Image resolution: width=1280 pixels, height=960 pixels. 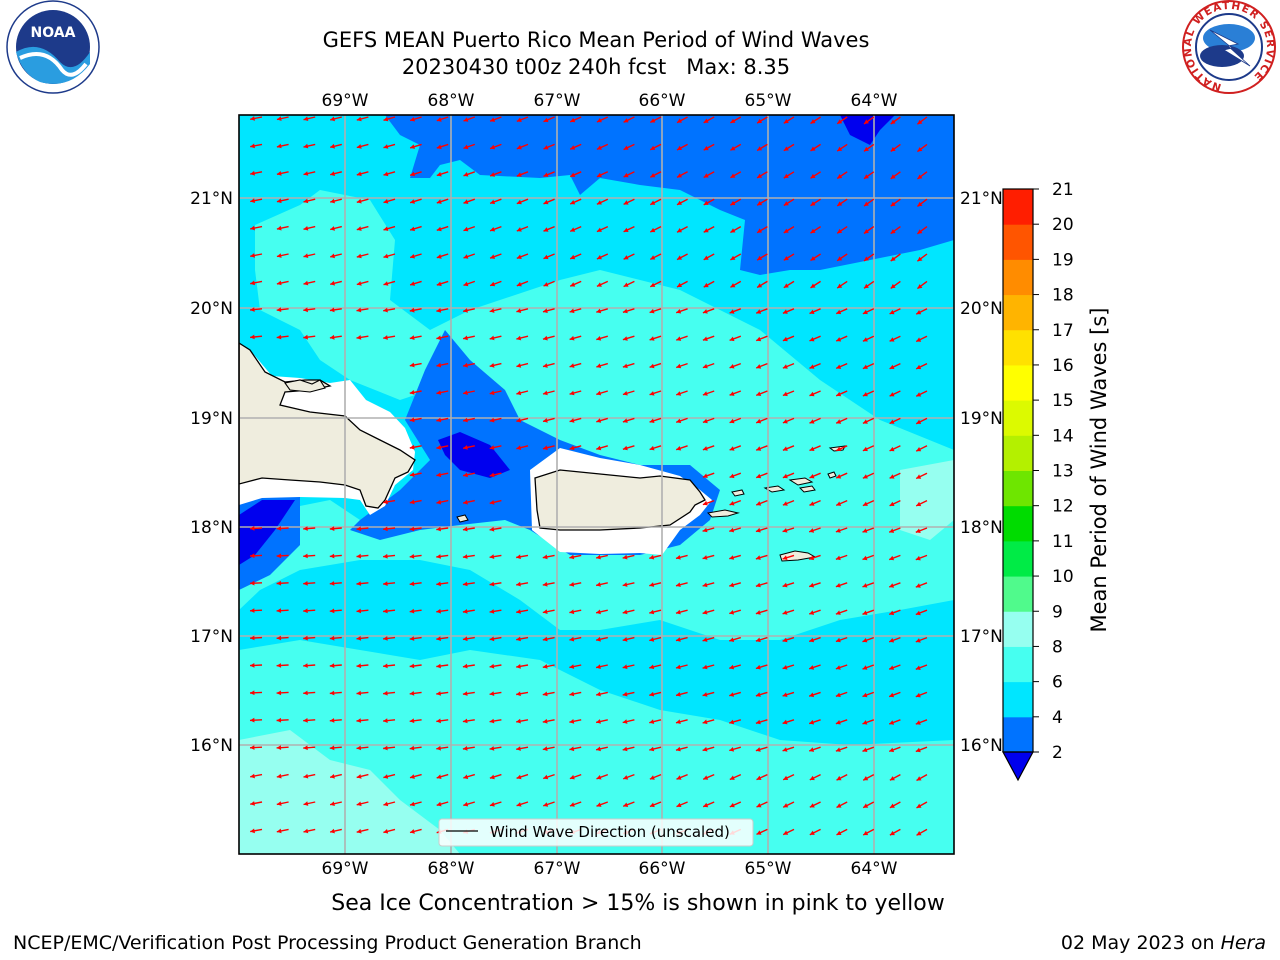 What do you see at coordinates (1063, 190) in the screenshot?
I see `colorbar-tick-label: 21` at bounding box center [1063, 190].